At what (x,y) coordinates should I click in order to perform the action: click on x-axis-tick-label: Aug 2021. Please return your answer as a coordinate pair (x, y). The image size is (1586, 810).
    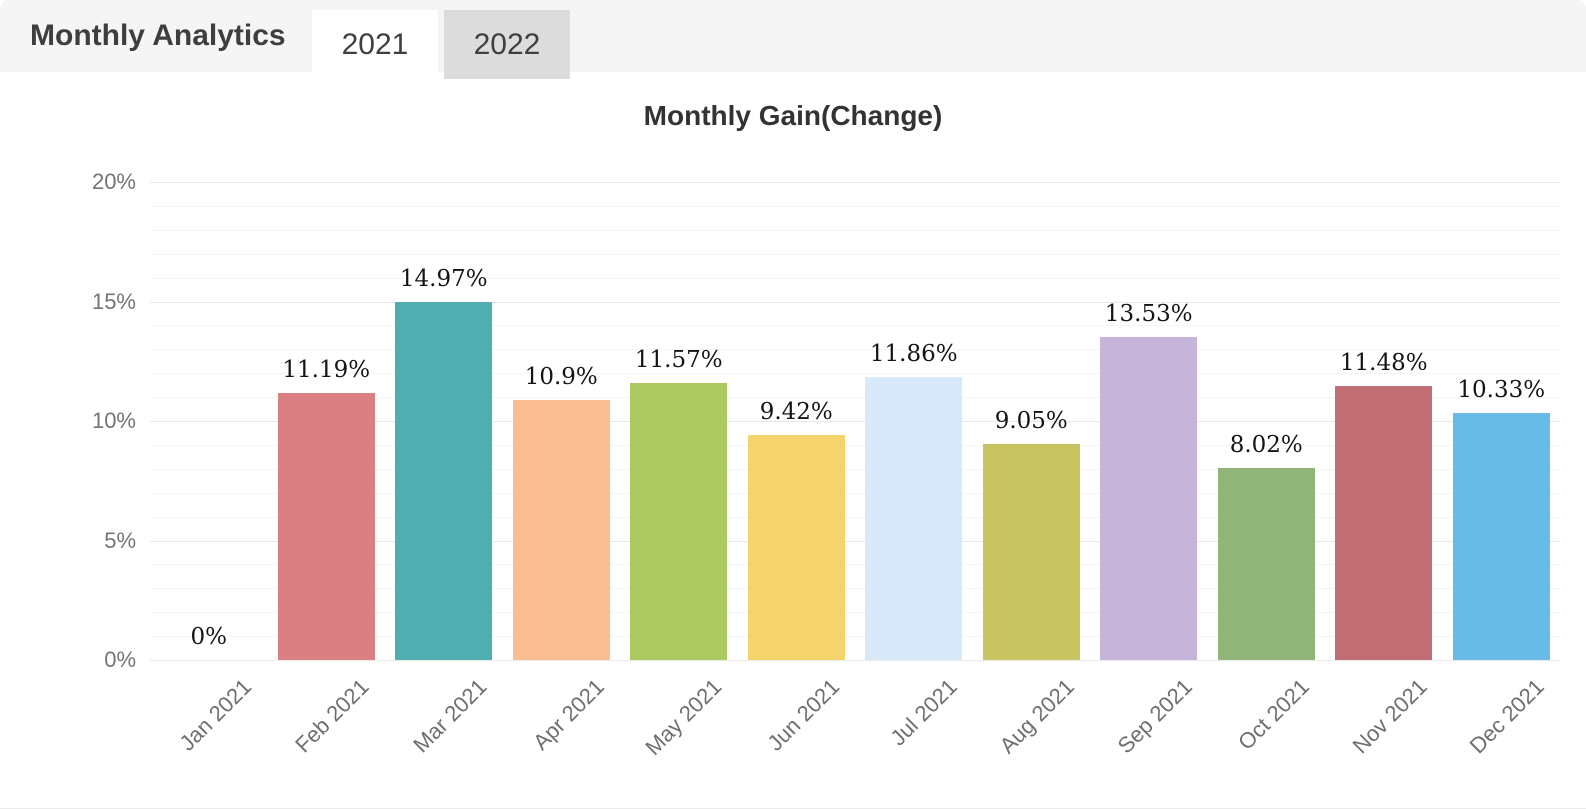
    Looking at the image, I should click on (1036, 716).